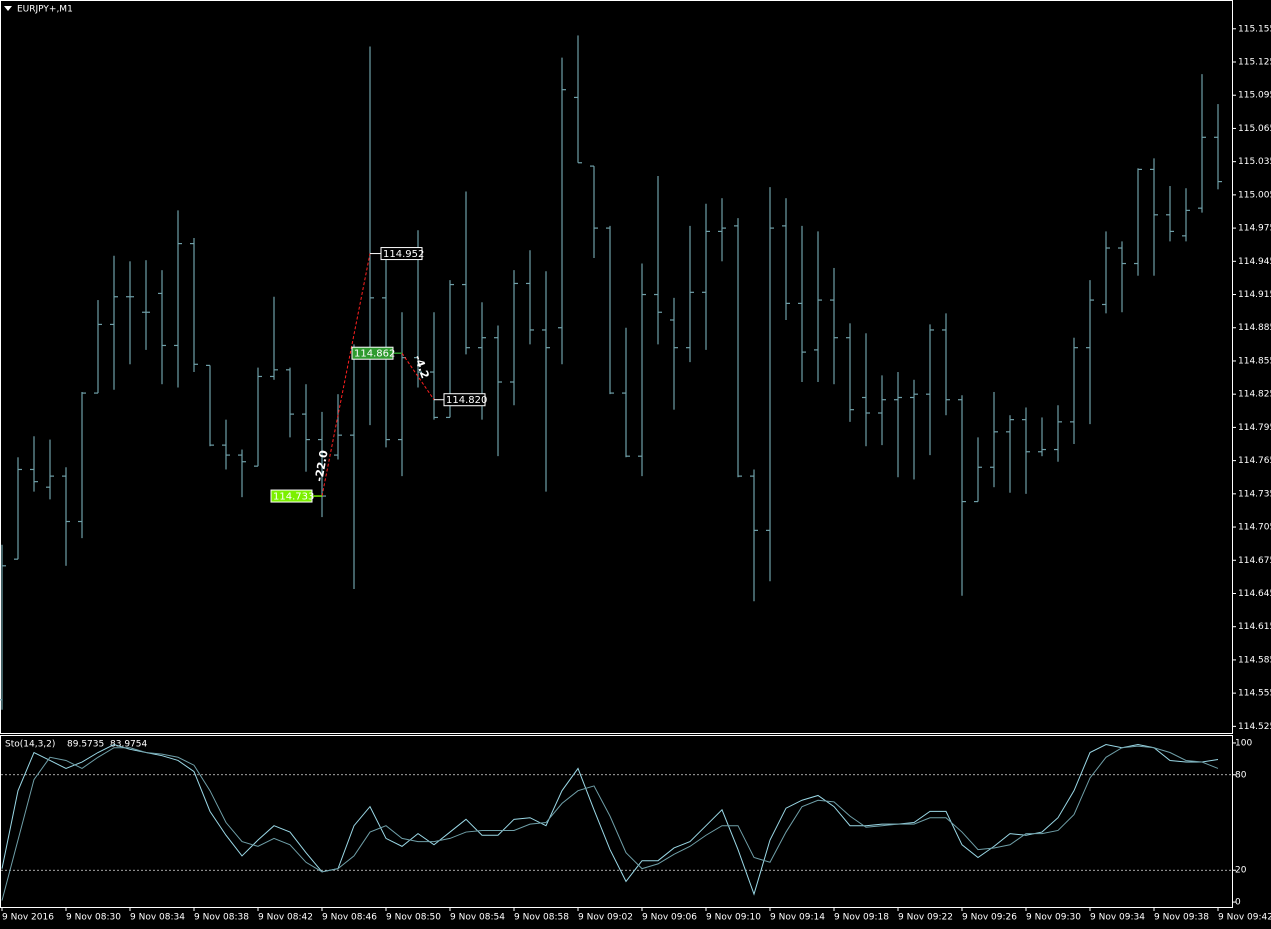  Describe the element at coordinates (1241, 775) in the screenshot. I see `y-tick-label: 80` at that location.